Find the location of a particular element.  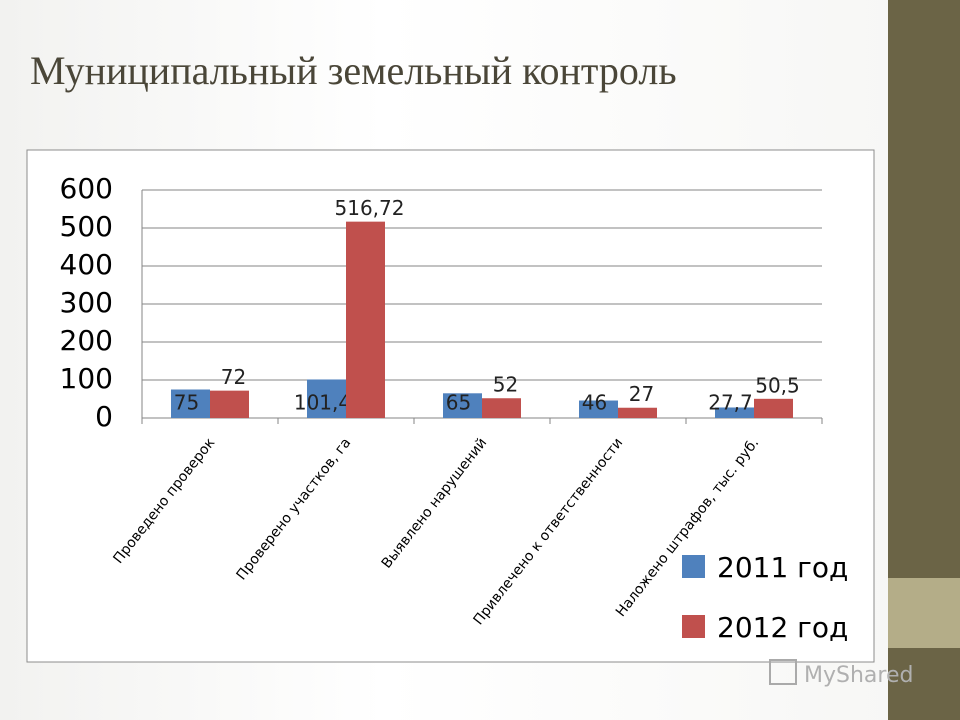

value-label: 75 is located at coordinates (186, 403).